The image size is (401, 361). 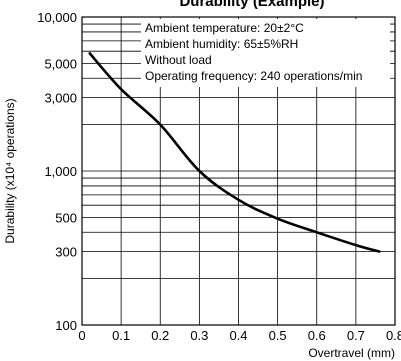 What do you see at coordinates (356, 335) in the screenshot?
I see `x-tick-label: 0.7` at bounding box center [356, 335].